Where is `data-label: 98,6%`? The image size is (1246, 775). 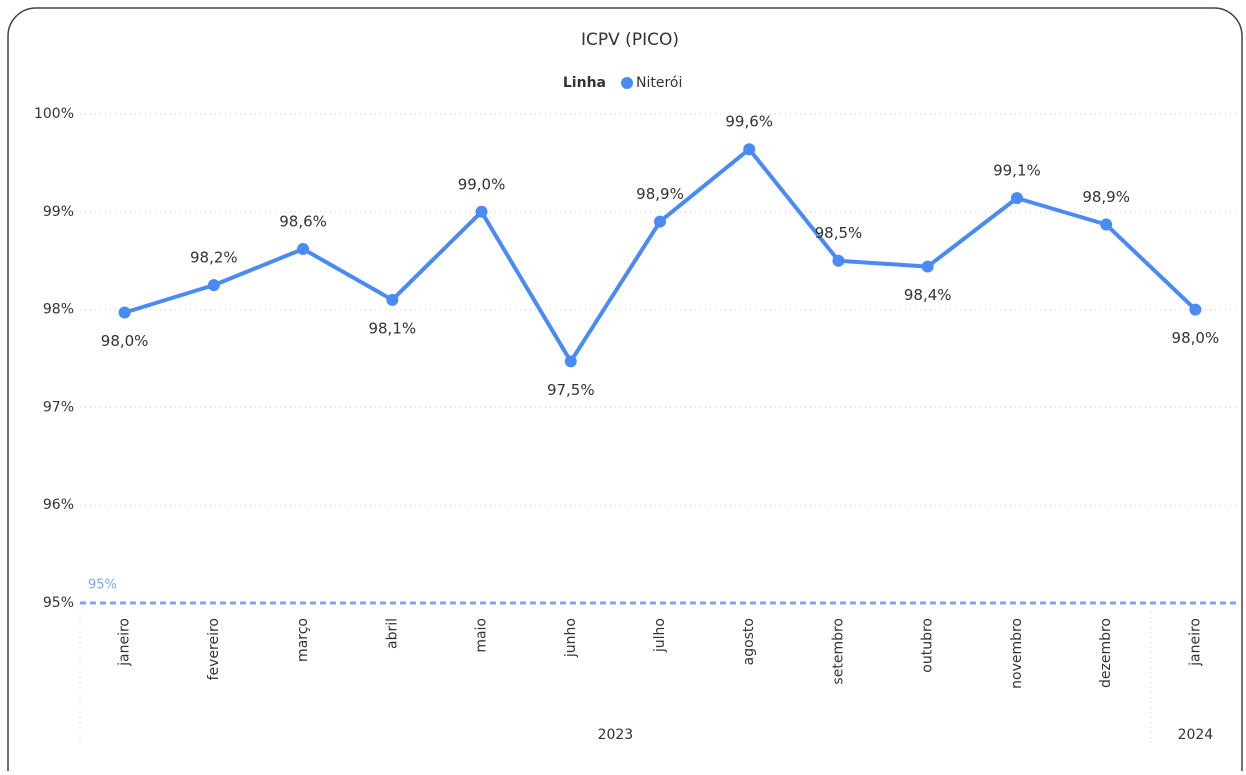
data-label: 98,6% is located at coordinates (303, 221).